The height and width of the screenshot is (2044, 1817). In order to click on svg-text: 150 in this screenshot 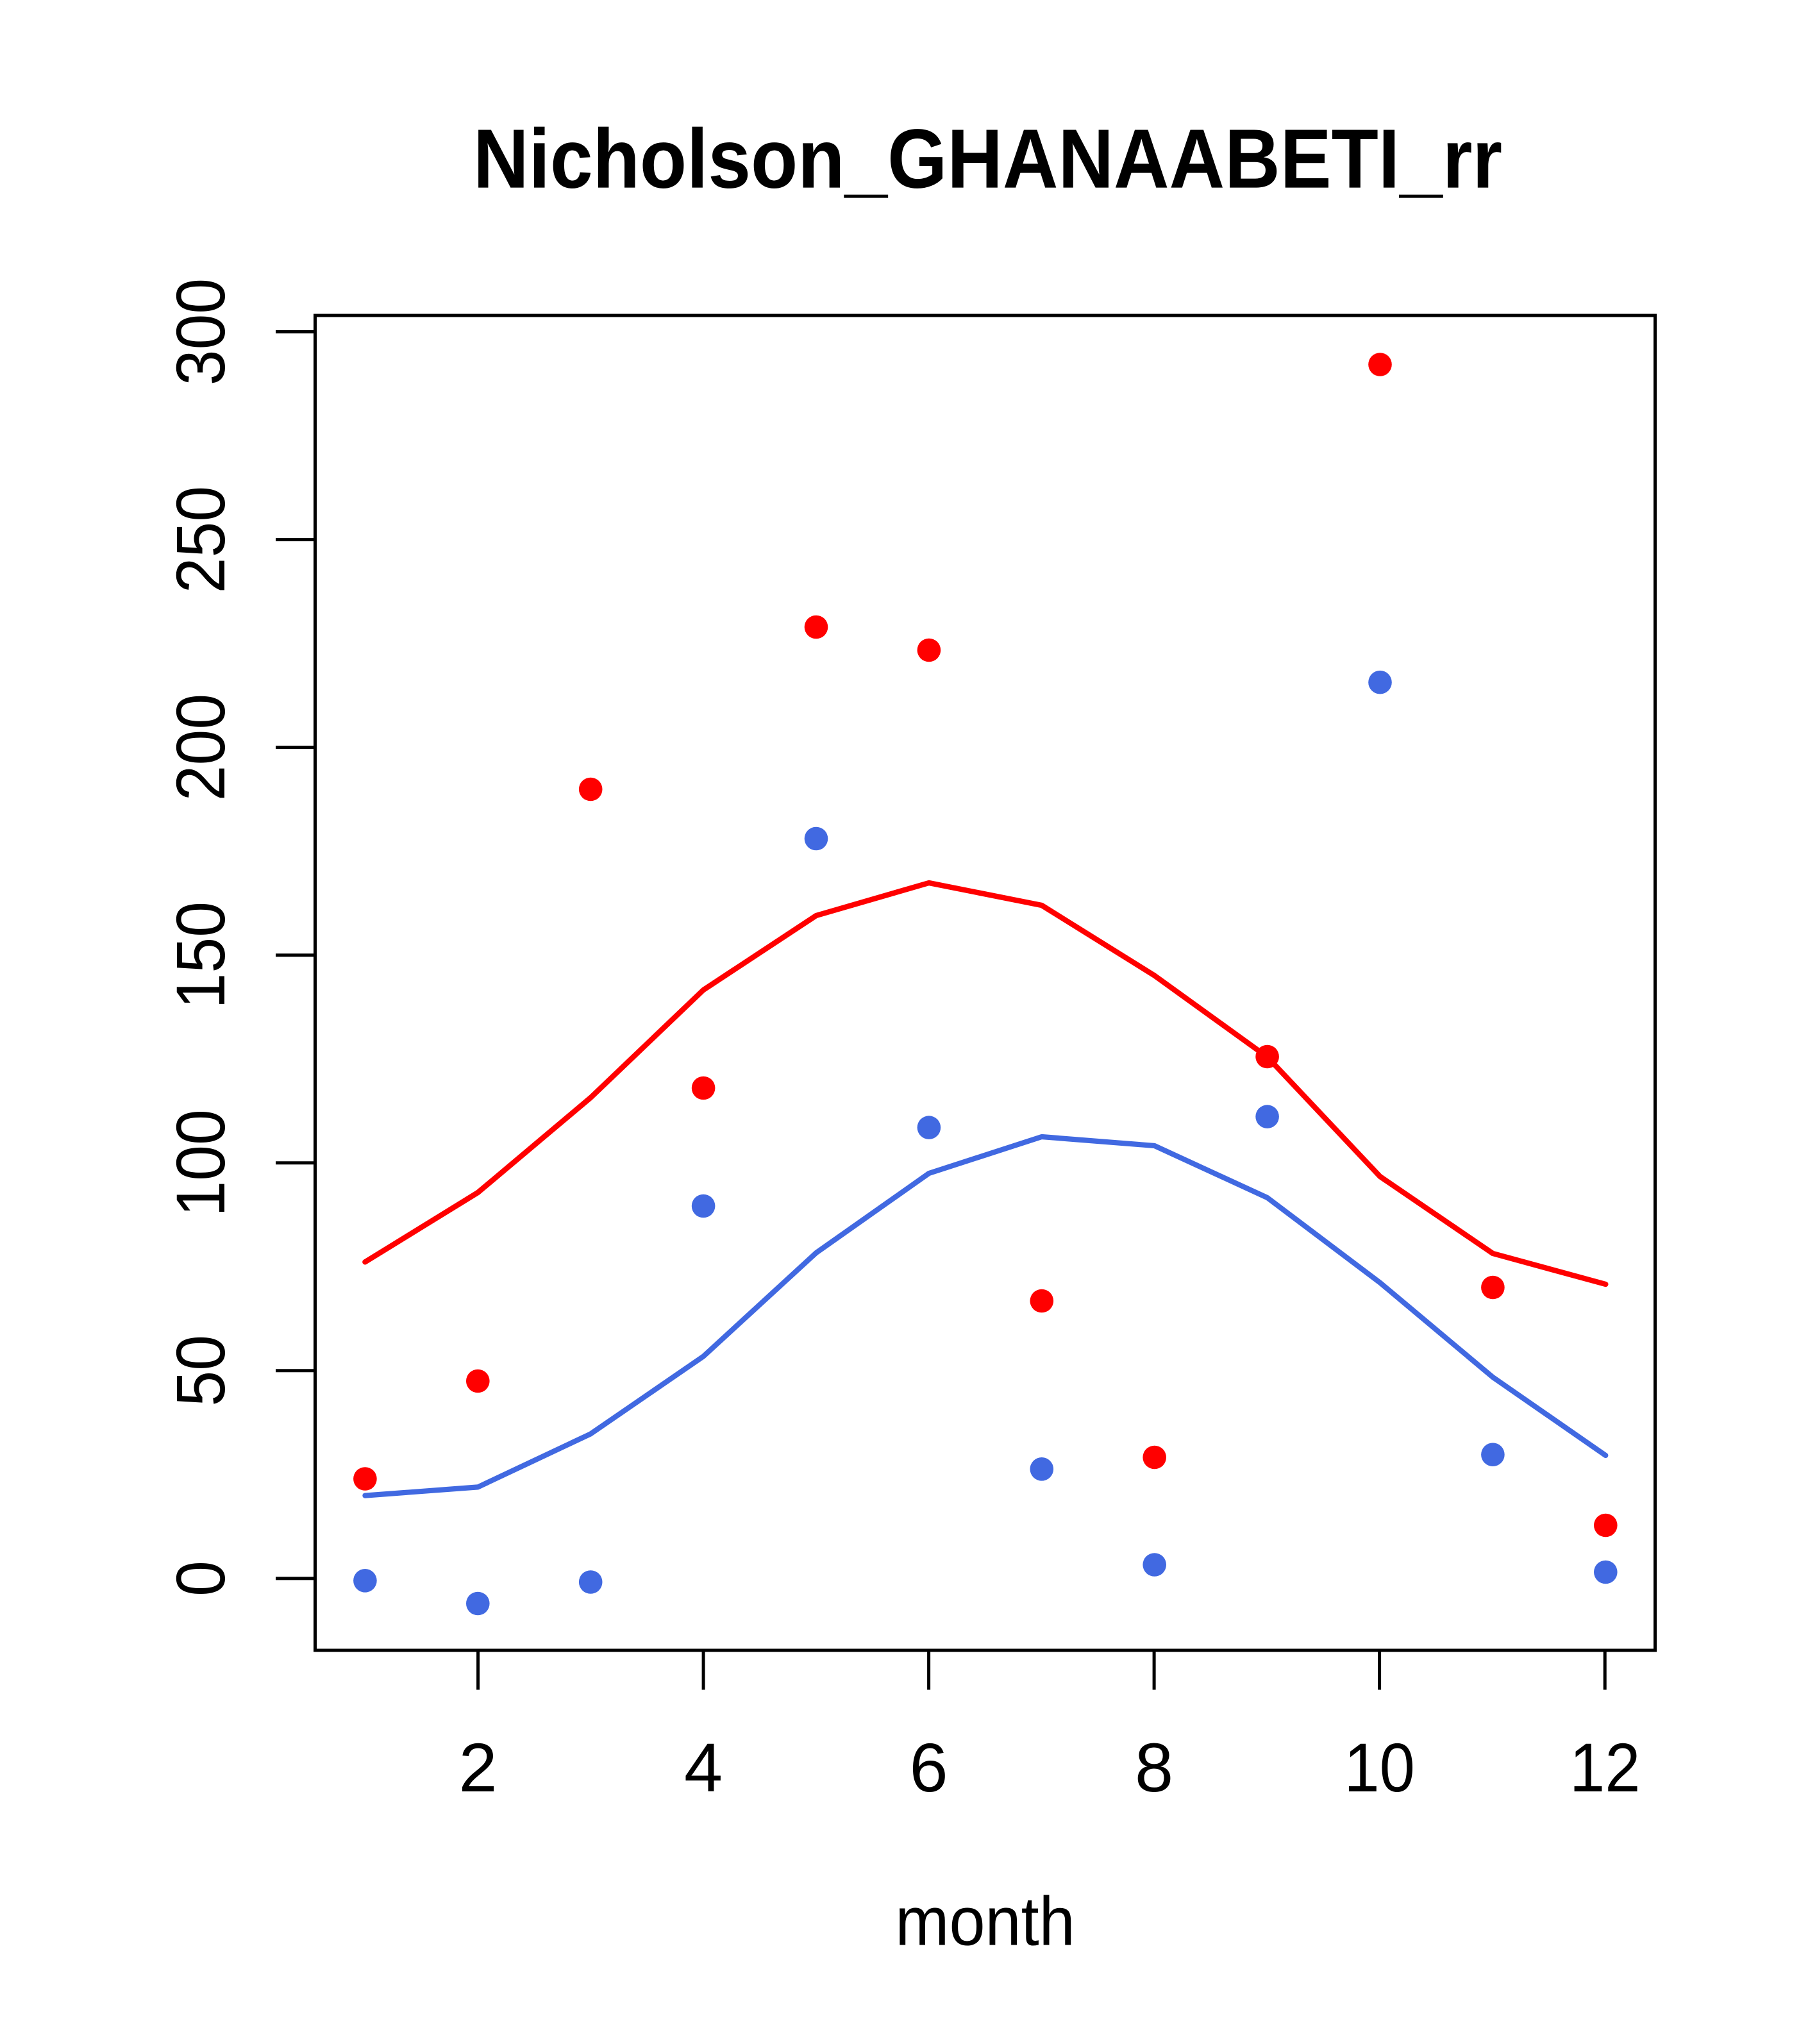, I will do `click(201, 955)`.